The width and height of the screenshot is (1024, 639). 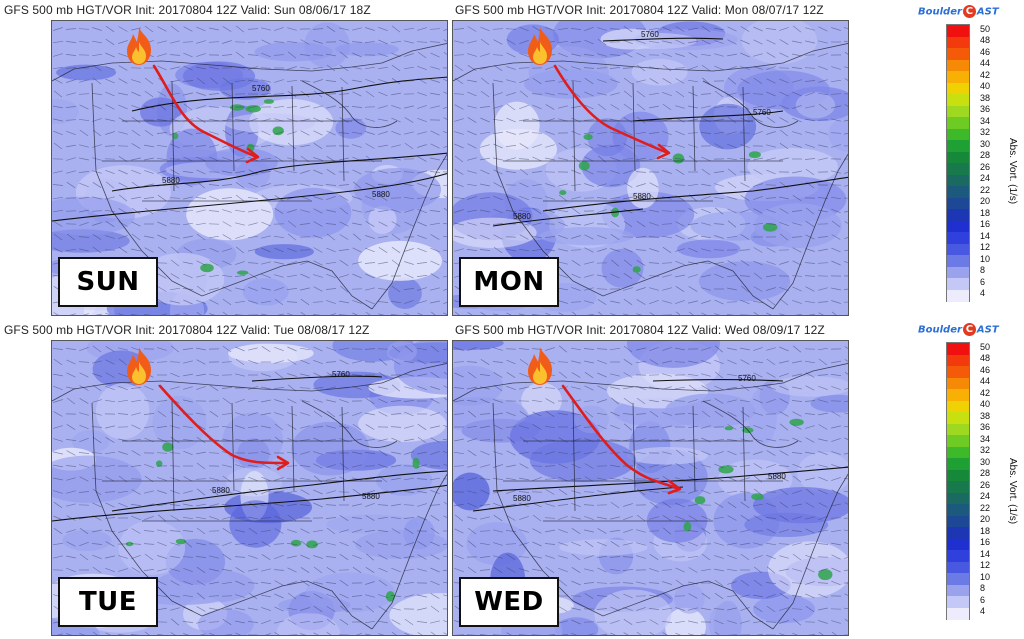 I want to click on height-contour, so click(x=317, y=378).